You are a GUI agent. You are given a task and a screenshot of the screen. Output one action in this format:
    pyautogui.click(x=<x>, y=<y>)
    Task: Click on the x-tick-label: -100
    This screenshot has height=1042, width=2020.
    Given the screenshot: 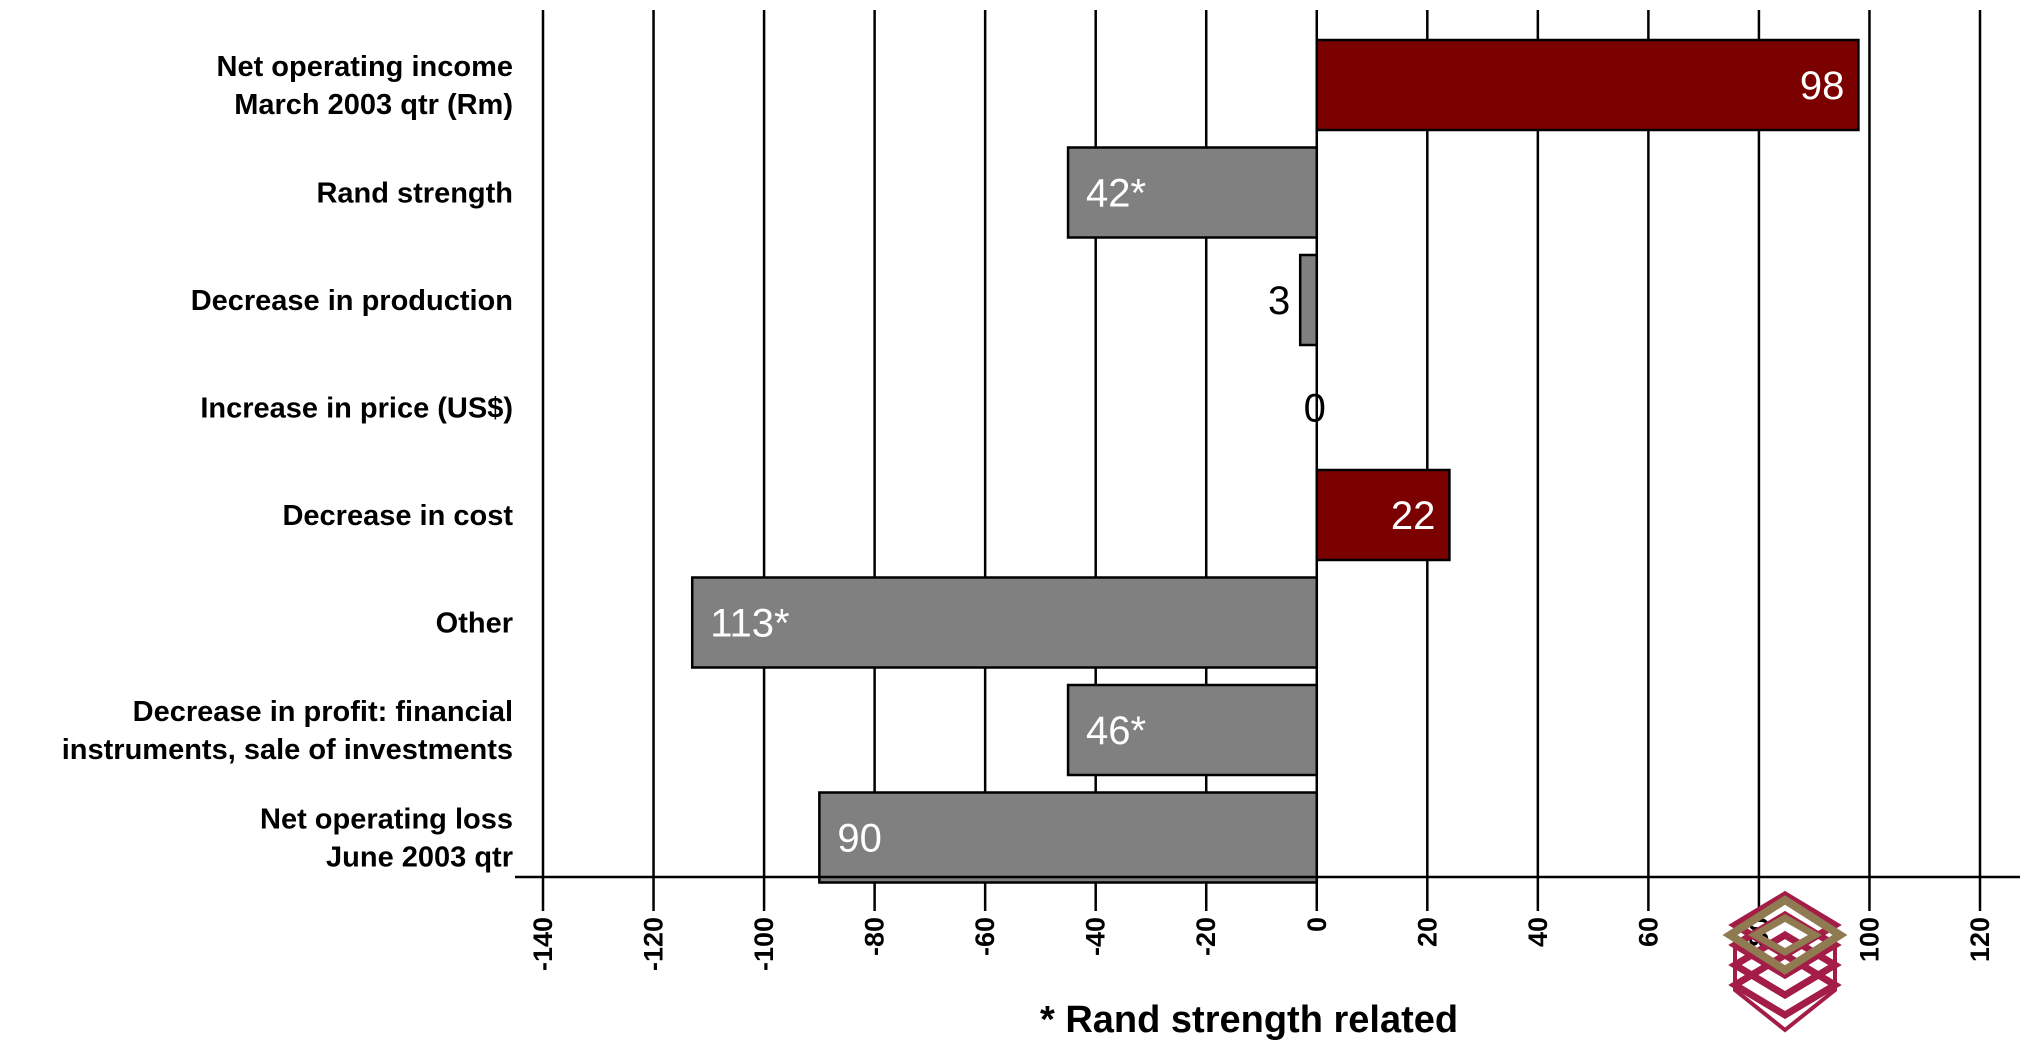 What is the action you would take?
    pyautogui.click(x=764, y=944)
    